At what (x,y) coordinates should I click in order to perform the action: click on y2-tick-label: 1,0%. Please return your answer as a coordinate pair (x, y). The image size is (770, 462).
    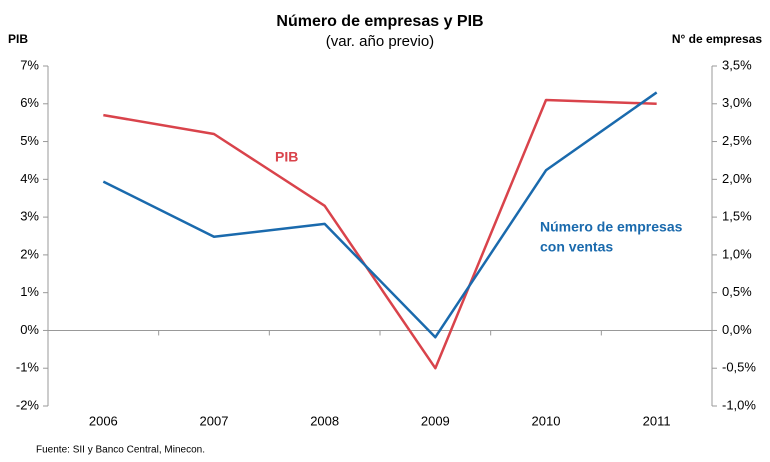
    Looking at the image, I should click on (737, 253).